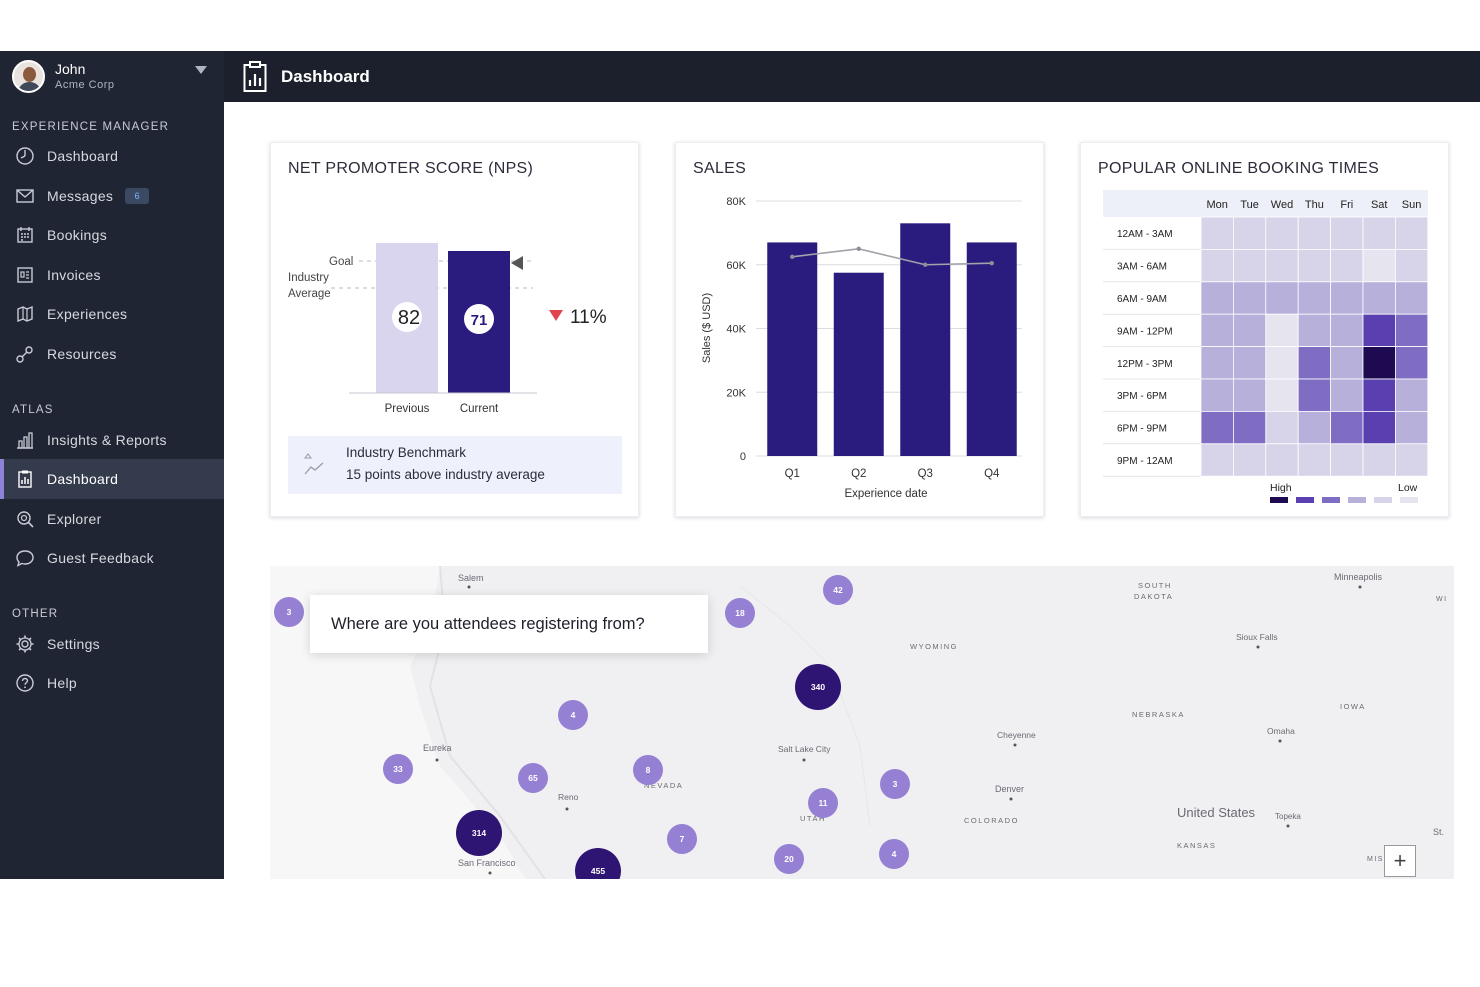  What do you see at coordinates (112, 519) in the screenshot?
I see `sidebar-item-explorer: Explorer` at bounding box center [112, 519].